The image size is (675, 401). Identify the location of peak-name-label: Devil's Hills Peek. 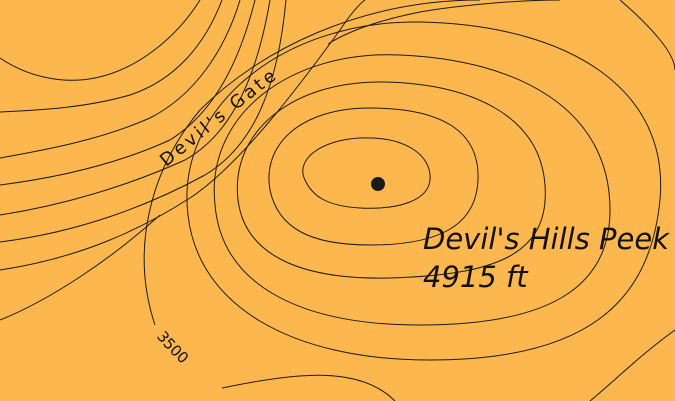
(546, 239).